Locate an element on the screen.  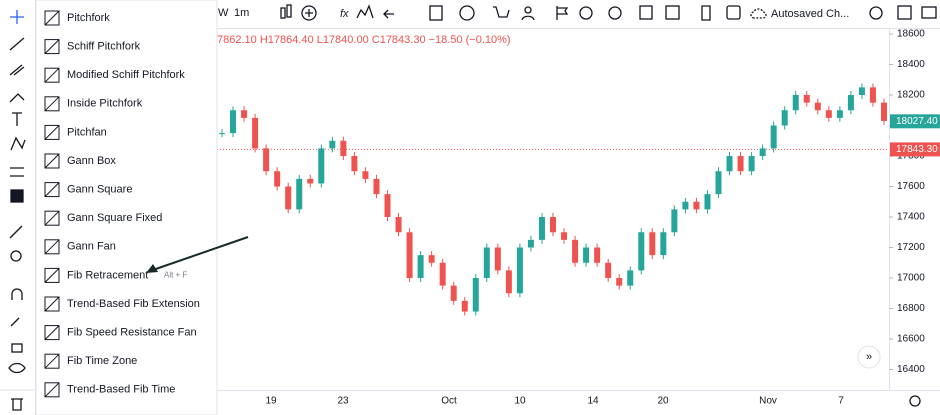
menu-item-label: Inside Pitchfork is located at coordinates (105, 104).